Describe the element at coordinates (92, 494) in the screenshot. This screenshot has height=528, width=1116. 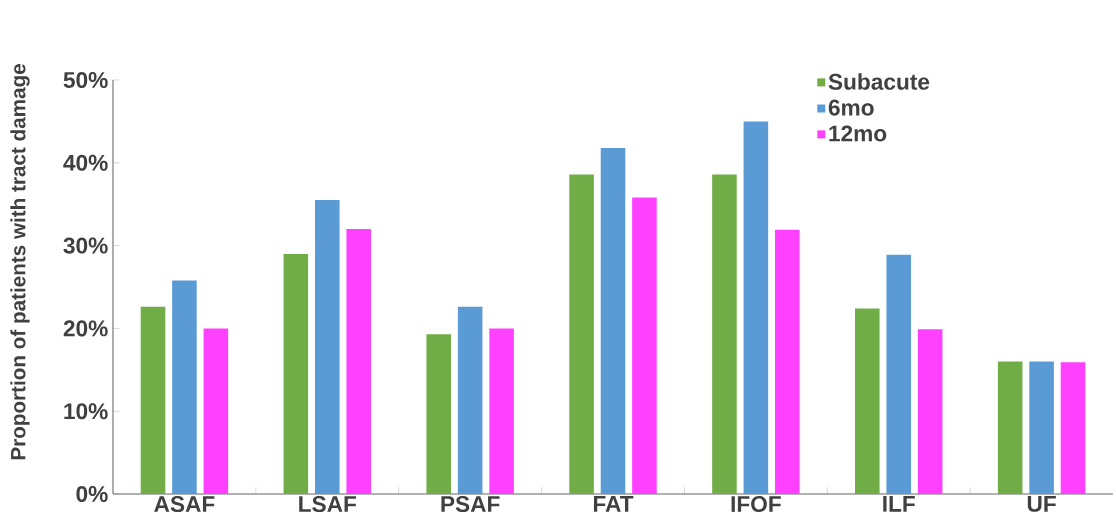
I see `y-tick-label: 0%` at that location.